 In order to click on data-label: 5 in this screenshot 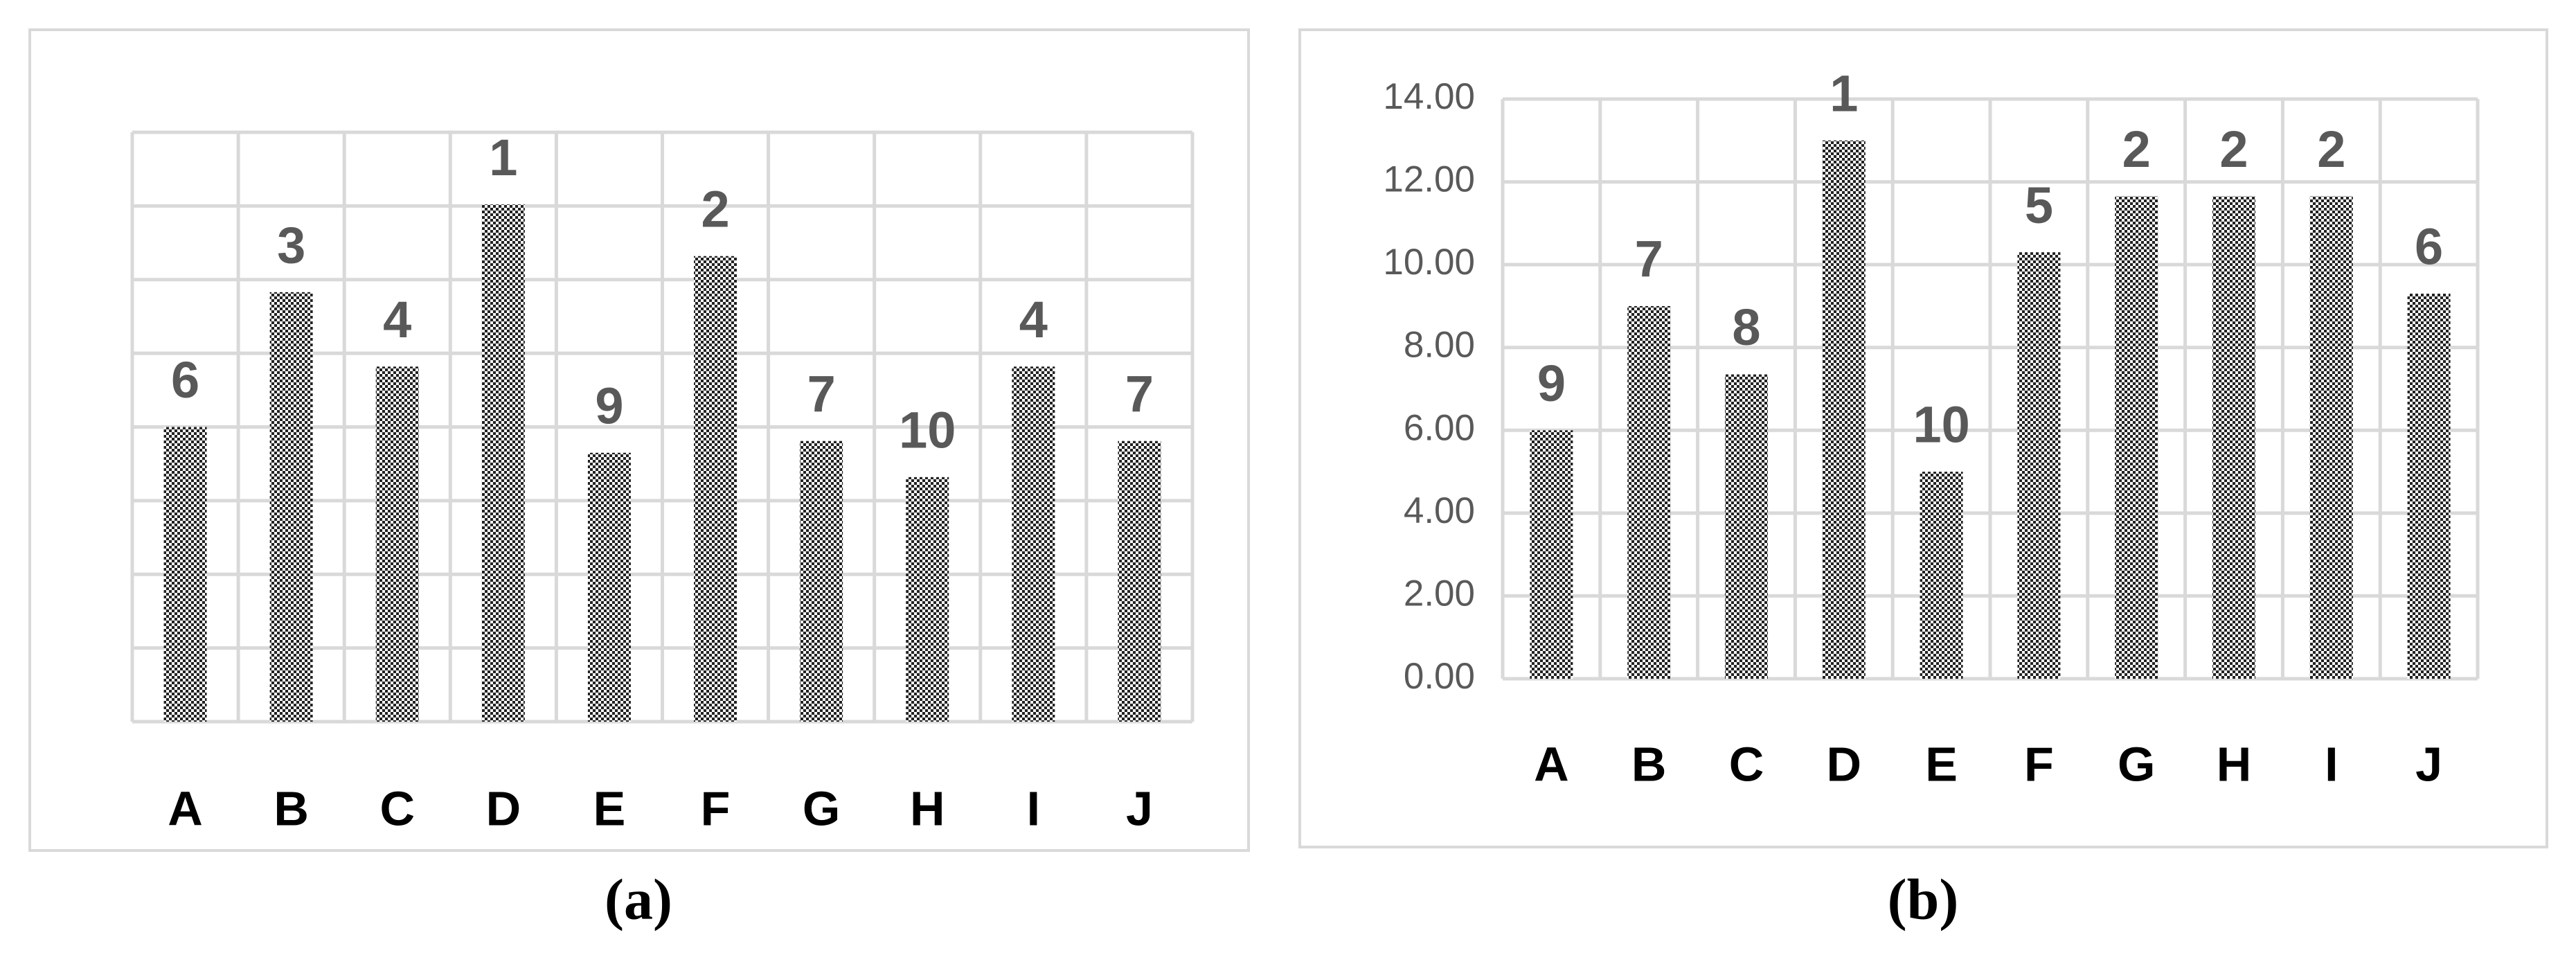, I will do `click(2039, 205)`.